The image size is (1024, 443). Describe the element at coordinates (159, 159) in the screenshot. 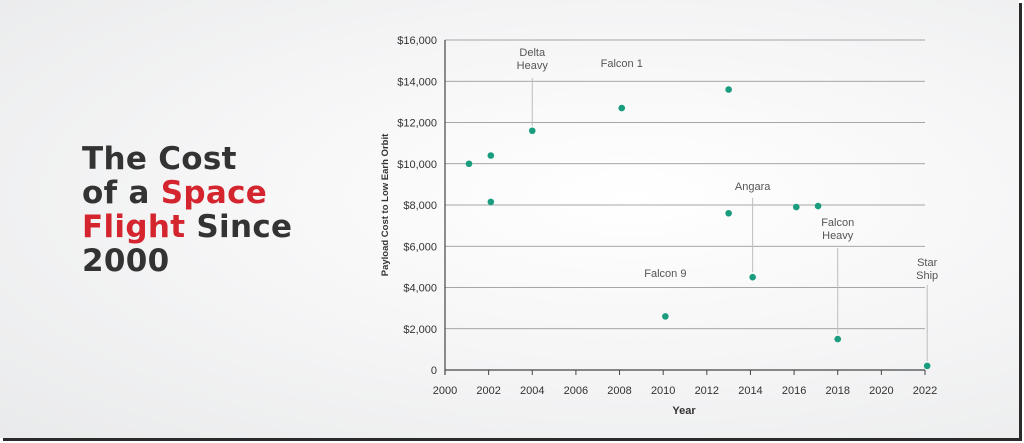

I see `title-line-1: The Cost` at that location.